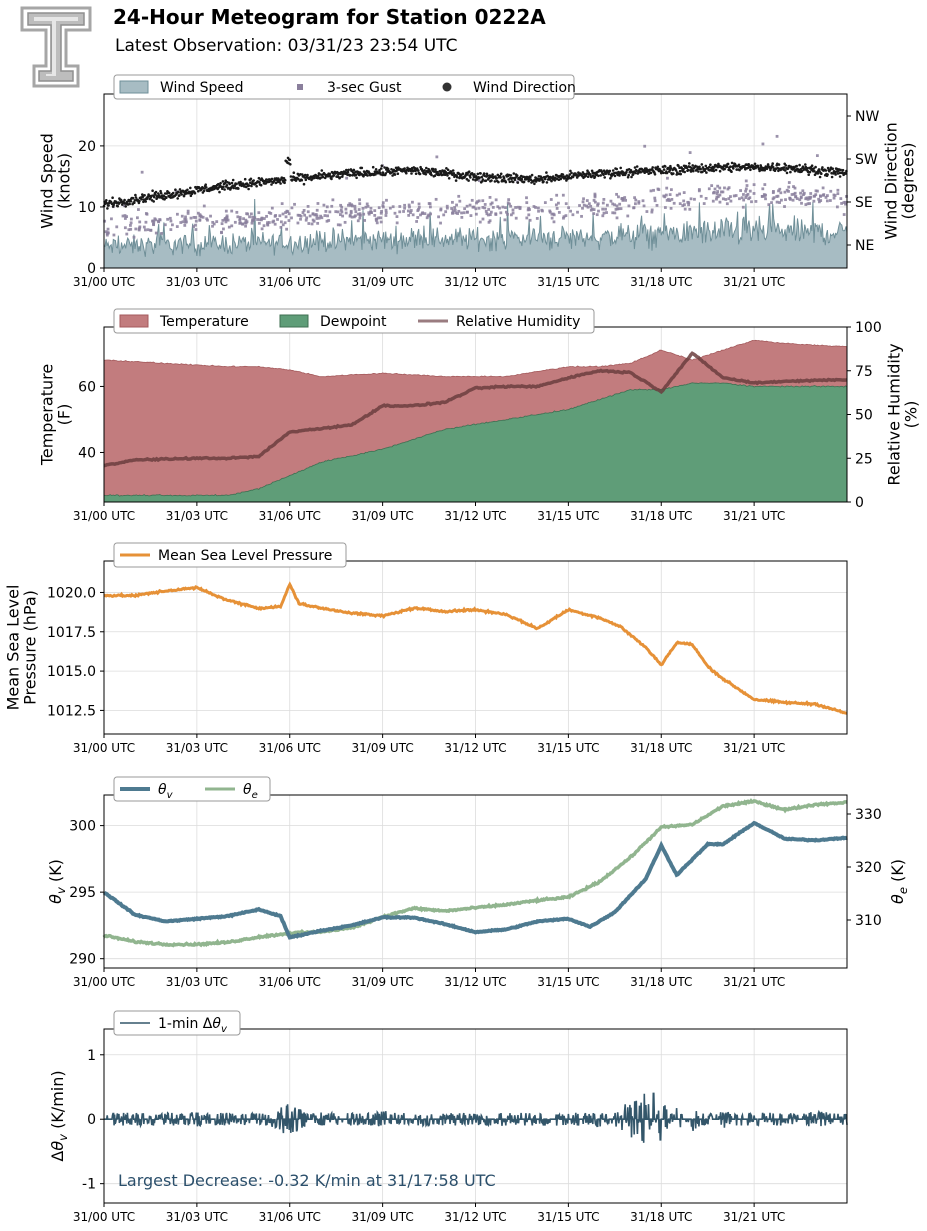 The width and height of the screenshot is (927, 1231). What do you see at coordinates (91, 269) in the screenshot?
I see `y-tick-label: 0` at bounding box center [91, 269].